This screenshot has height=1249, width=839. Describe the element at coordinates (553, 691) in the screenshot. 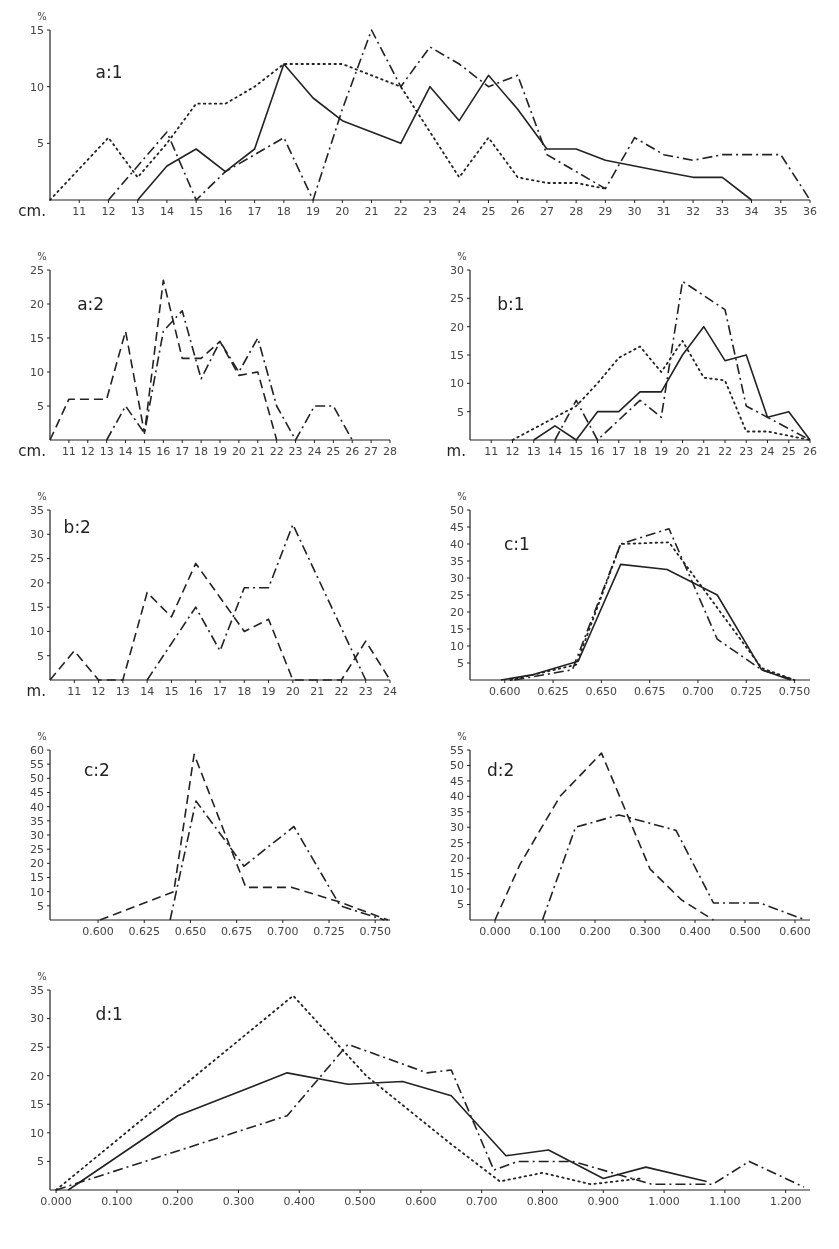

I see `x-tick-label: 0.625` at that location.